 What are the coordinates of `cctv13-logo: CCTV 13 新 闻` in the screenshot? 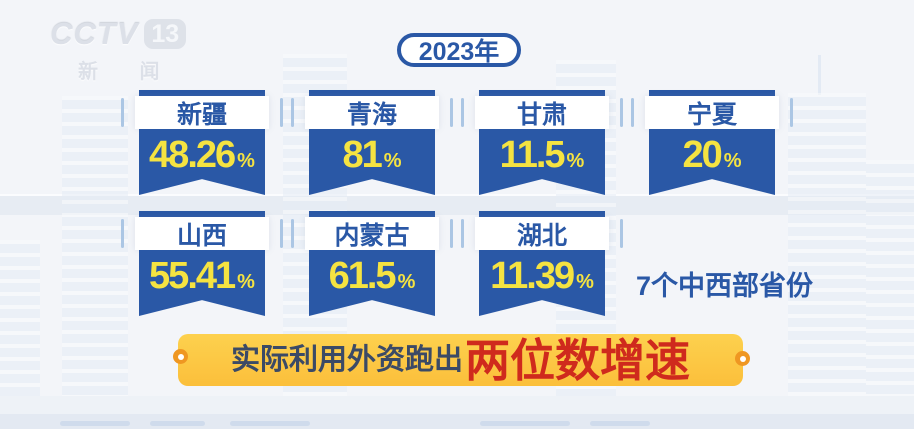 It's located at (118, 50).